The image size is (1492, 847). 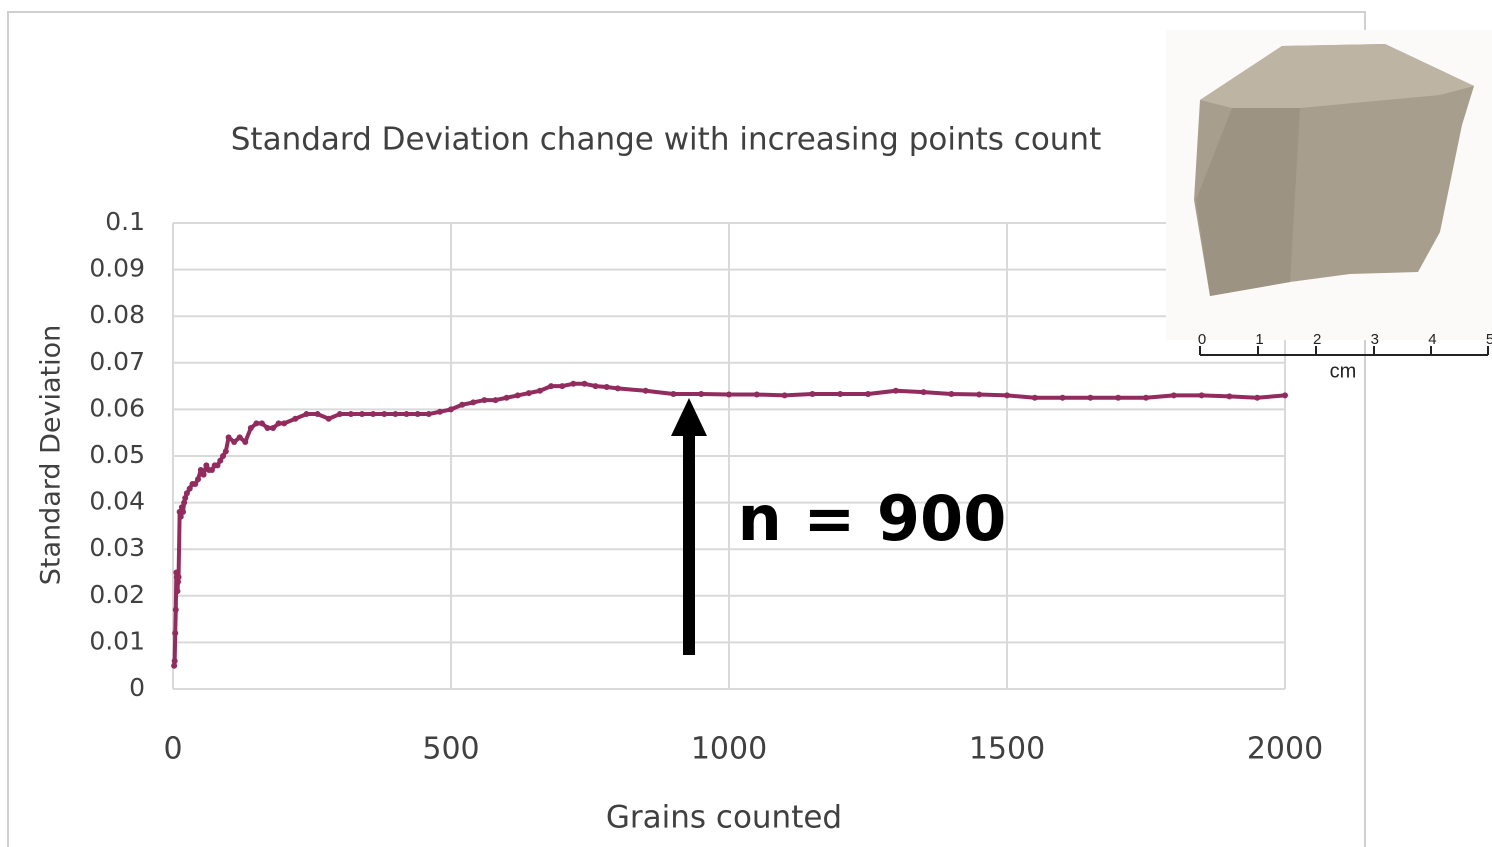 What do you see at coordinates (1317, 339) in the screenshot?
I see `scale-label: 2` at bounding box center [1317, 339].